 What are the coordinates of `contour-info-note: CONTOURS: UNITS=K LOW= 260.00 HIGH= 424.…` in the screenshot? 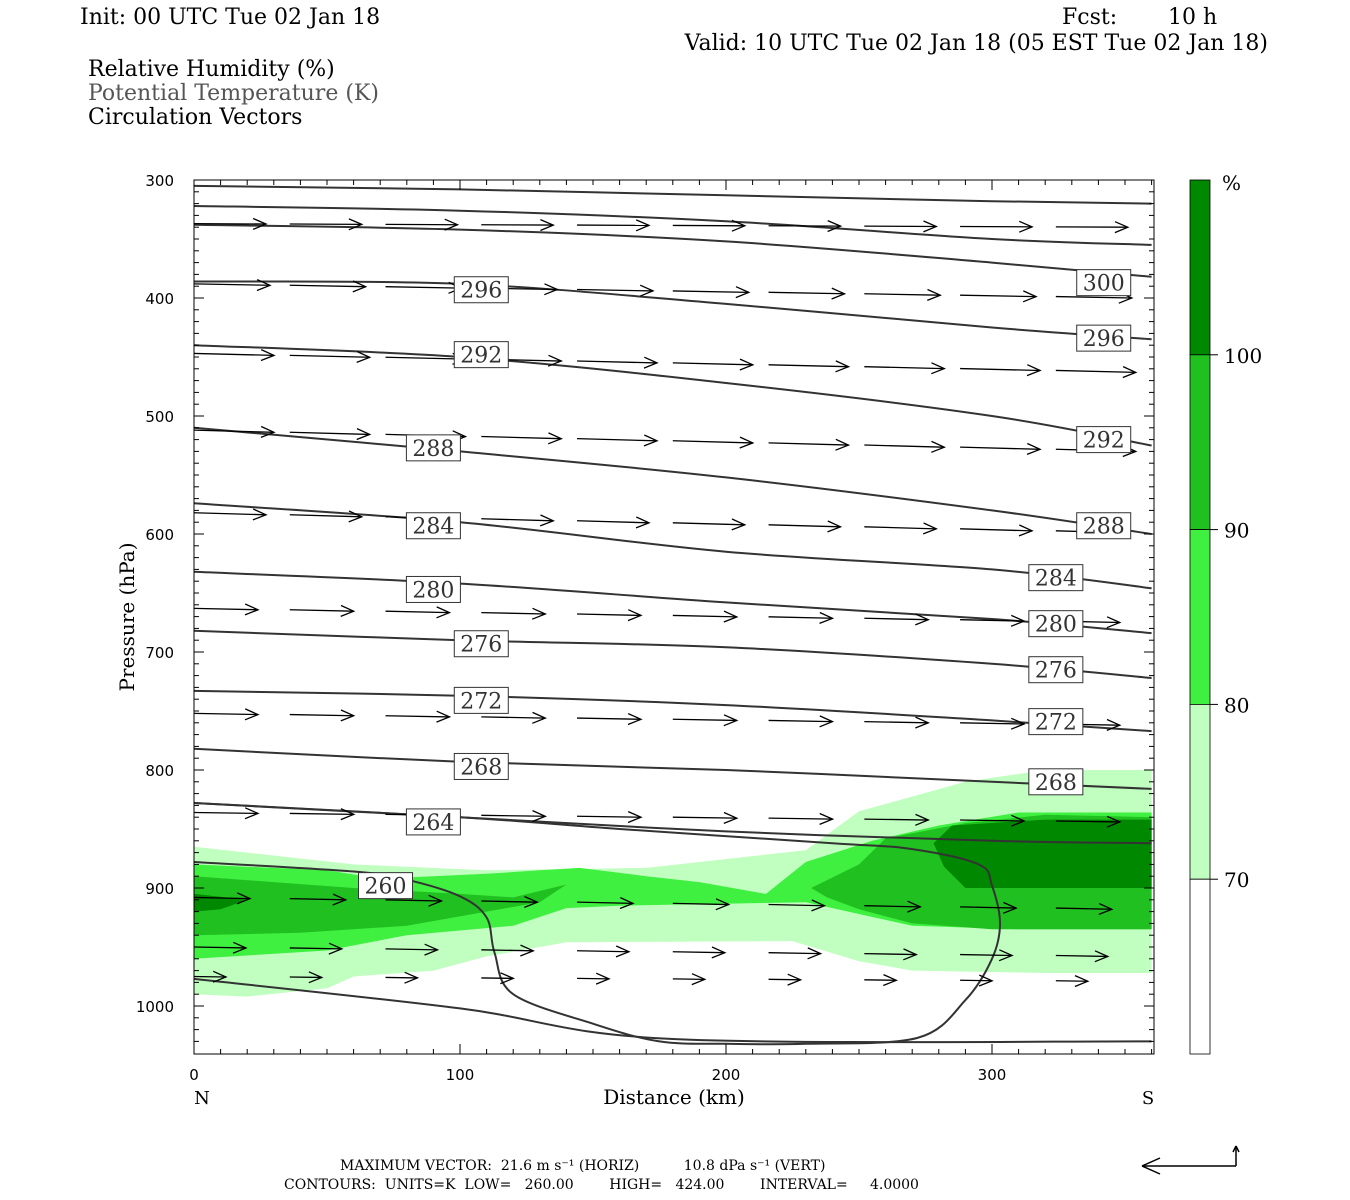 It's located at (601, 1185).